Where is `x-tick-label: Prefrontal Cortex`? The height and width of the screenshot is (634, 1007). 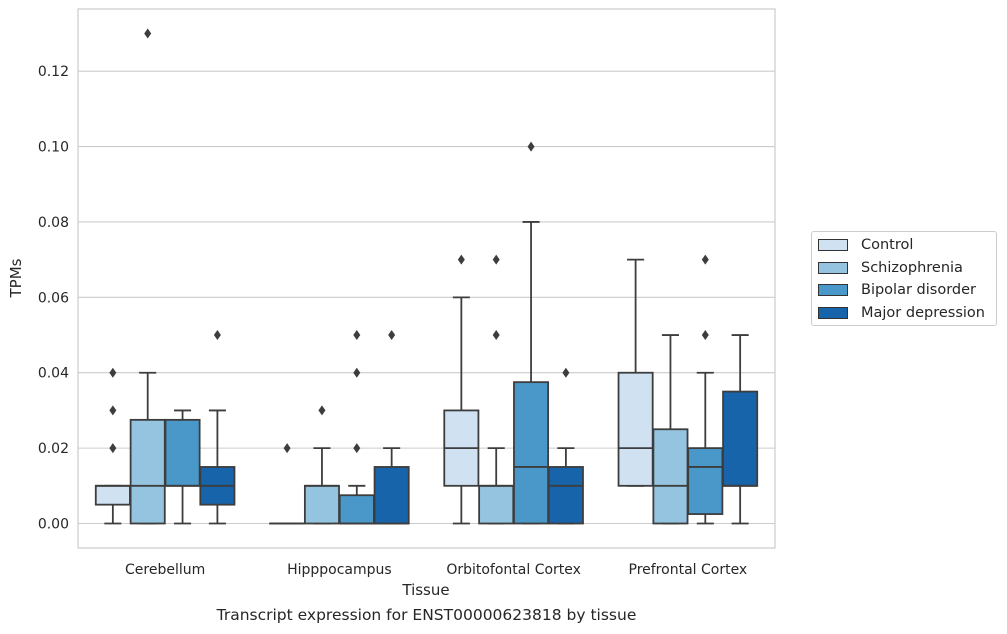
x-tick-label: Prefrontal Cortex is located at coordinates (688, 570).